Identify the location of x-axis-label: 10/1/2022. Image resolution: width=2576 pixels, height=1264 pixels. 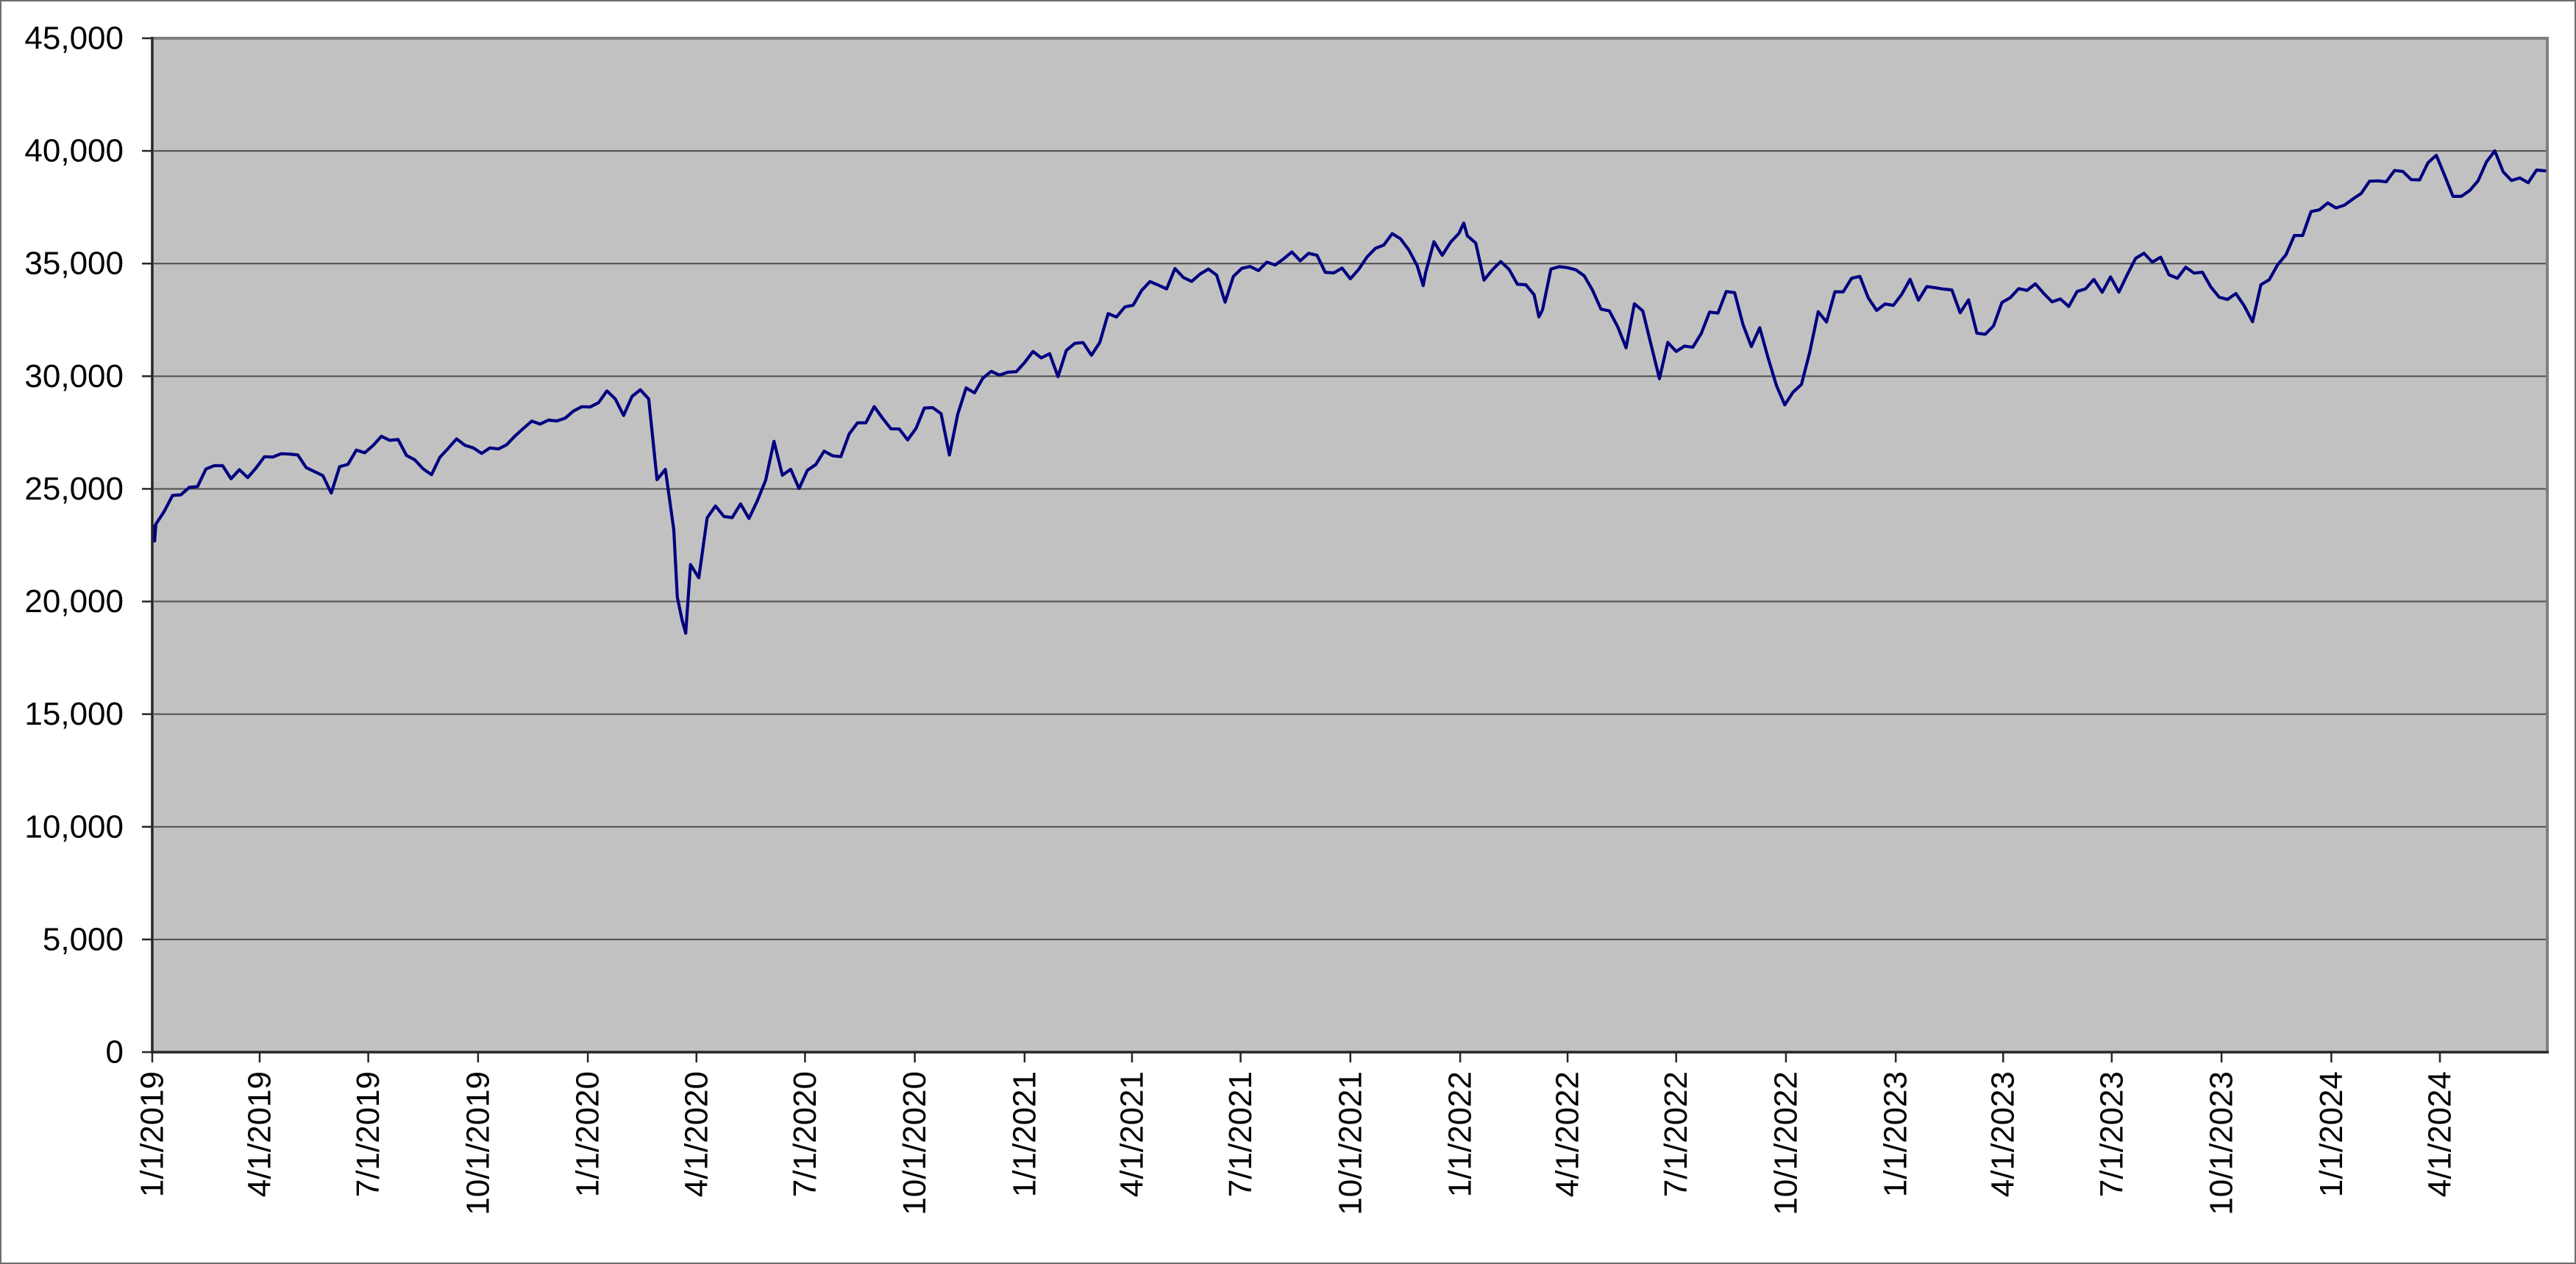
(1786, 1143).